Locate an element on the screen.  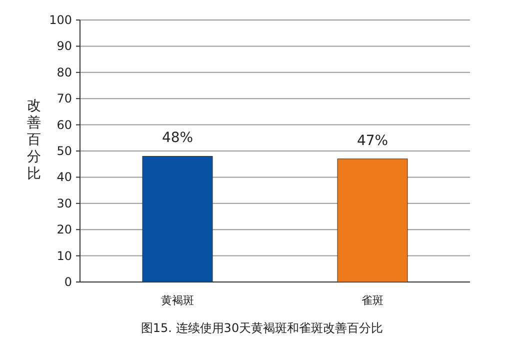
x-tick-label: 黄褐斑 is located at coordinates (177, 300).